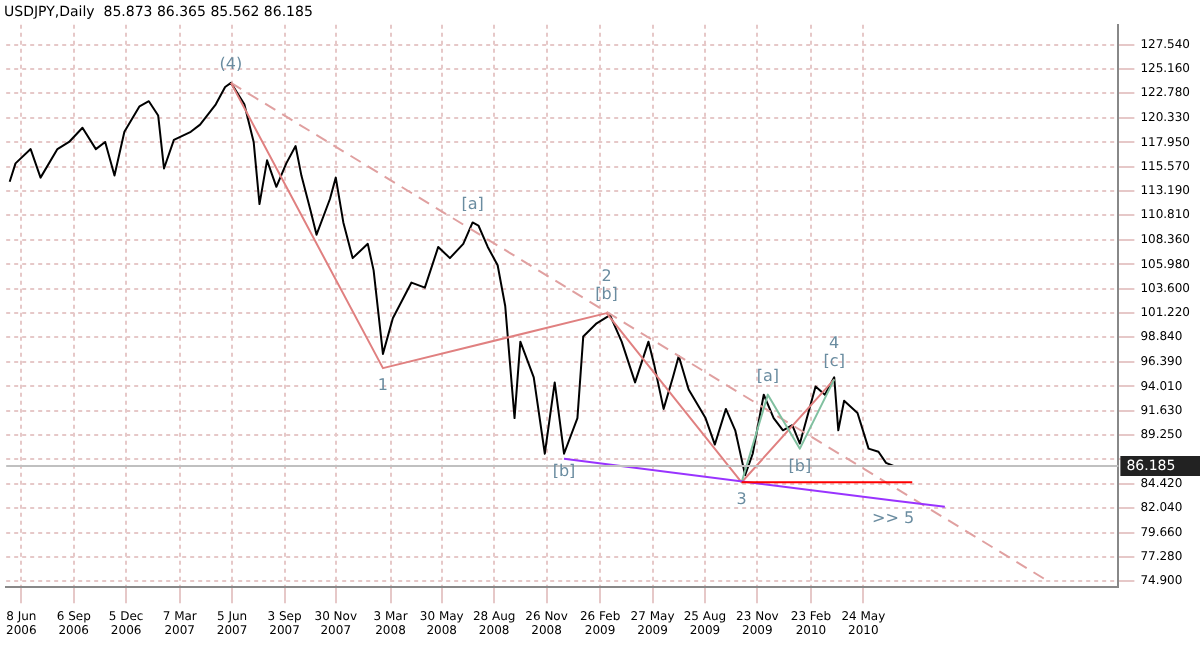 The height and width of the screenshot is (648, 1200). Describe the element at coordinates (834, 360) in the screenshot. I see `annotation: [c]` at that location.